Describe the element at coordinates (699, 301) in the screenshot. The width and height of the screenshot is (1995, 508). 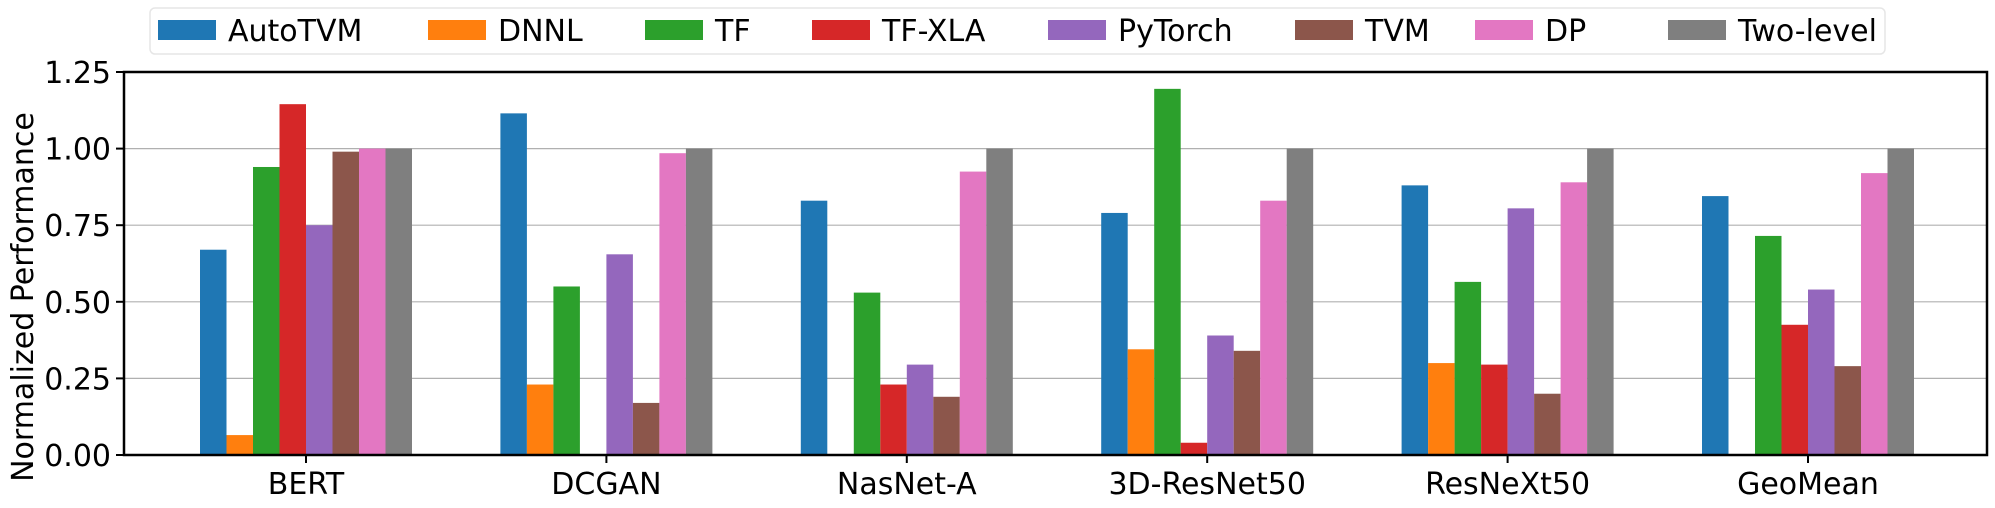
I see `bar-two-level-dcgan` at that location.